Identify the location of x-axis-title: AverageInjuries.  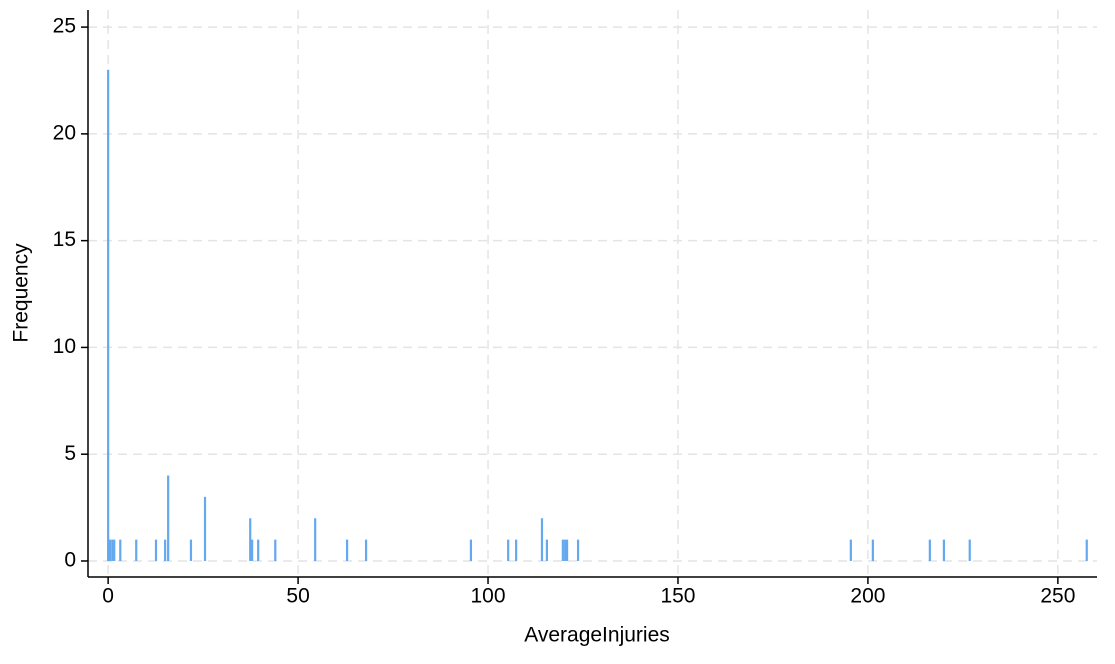
(597, 635).